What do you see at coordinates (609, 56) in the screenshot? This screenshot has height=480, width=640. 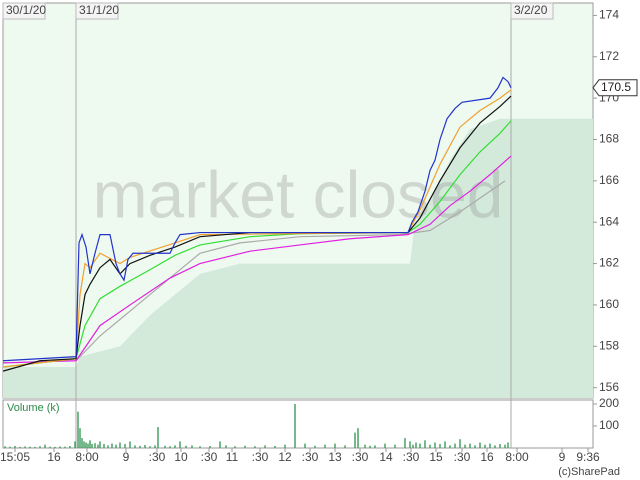 I see `y-tick-label: 172` at bounding box center [609, 56].